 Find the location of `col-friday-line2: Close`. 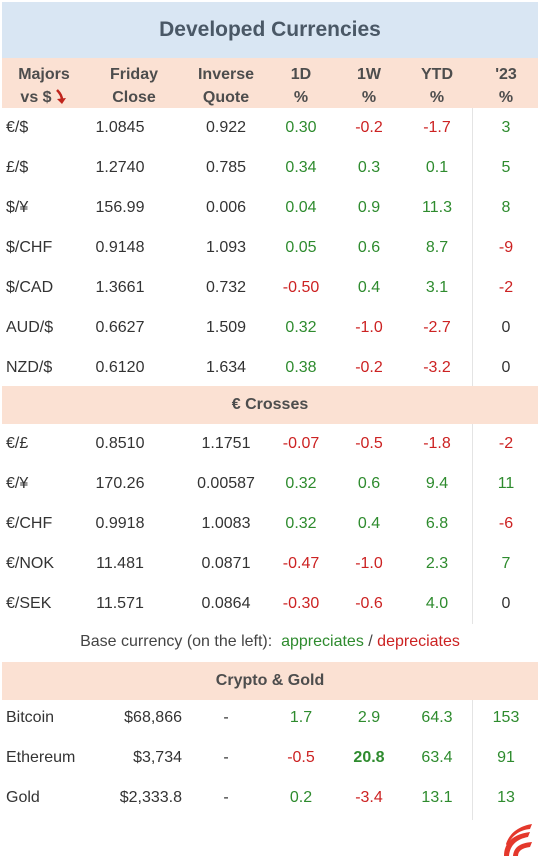

col-friday-line2: Close is located at coordinates (134, 97).